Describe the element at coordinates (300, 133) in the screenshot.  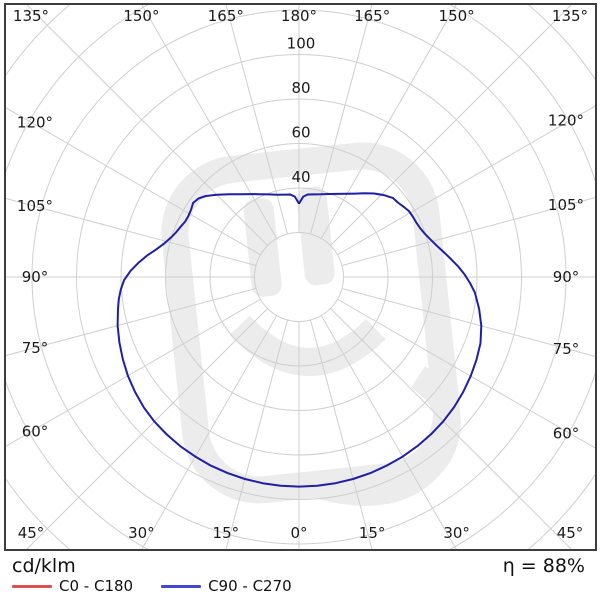
I see `radial-tick-label: 60` at that location.